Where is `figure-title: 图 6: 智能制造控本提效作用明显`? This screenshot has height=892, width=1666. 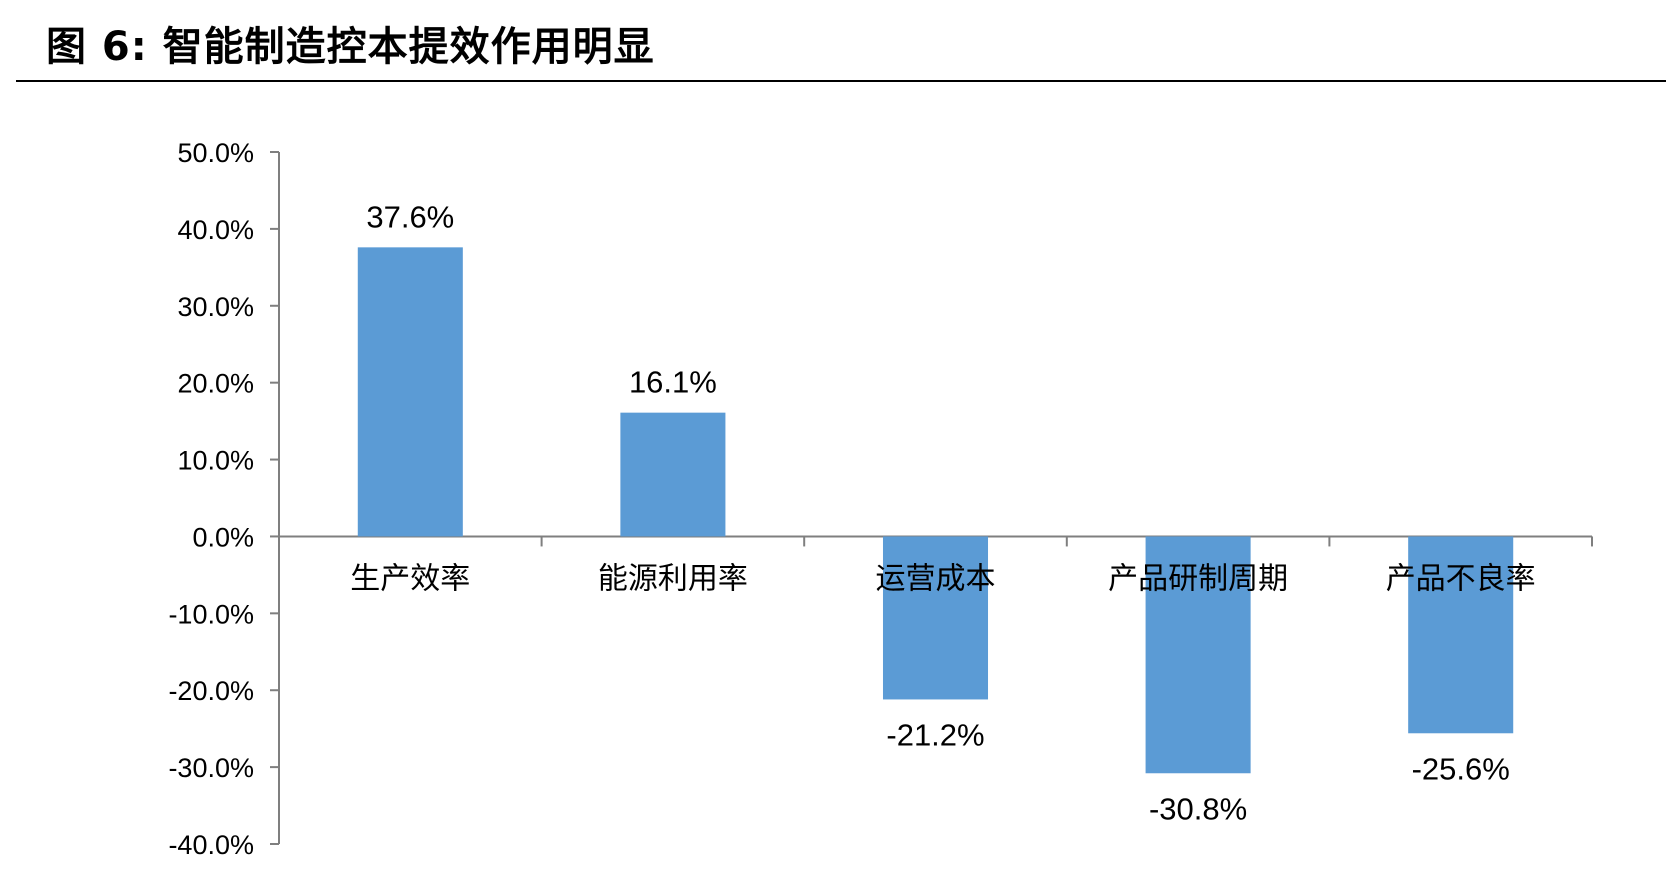 figure-title: 图 6: 智能制造控本提效作用明显 is located at coordinates (350, 47).